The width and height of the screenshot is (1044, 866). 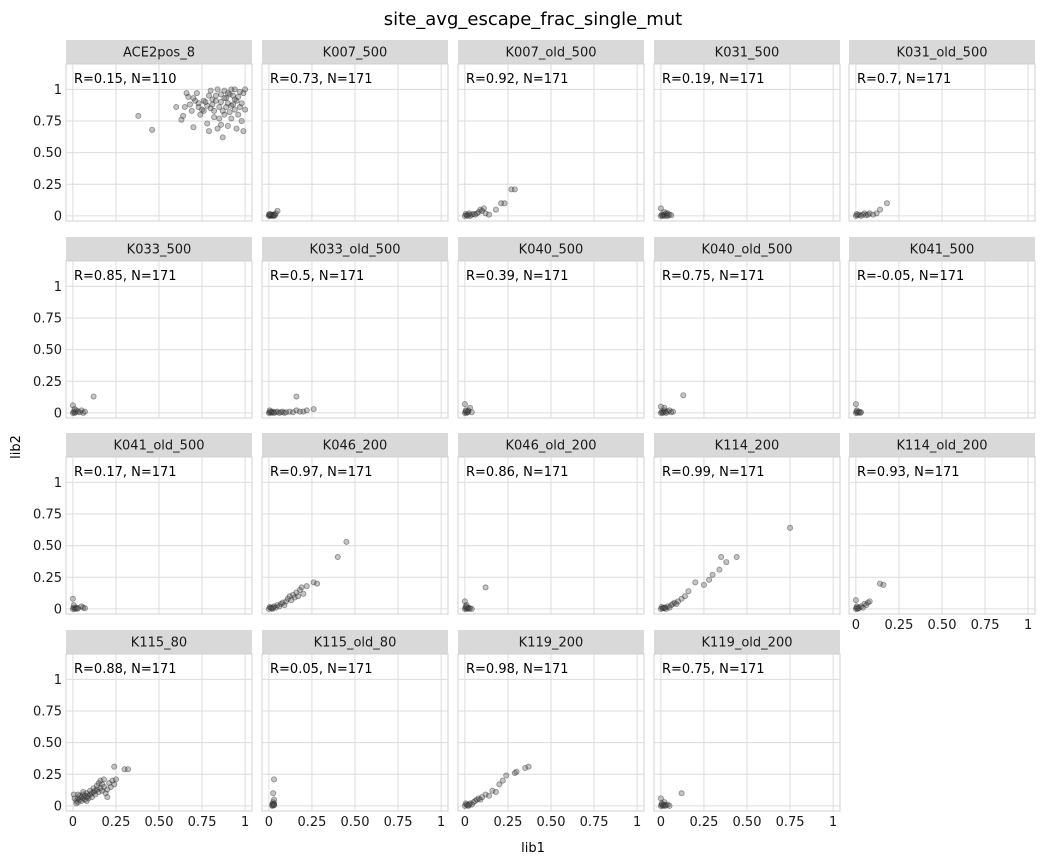 I want to click on facet-annotation: R=-0.05, N=171, so click(x=910, y=276).